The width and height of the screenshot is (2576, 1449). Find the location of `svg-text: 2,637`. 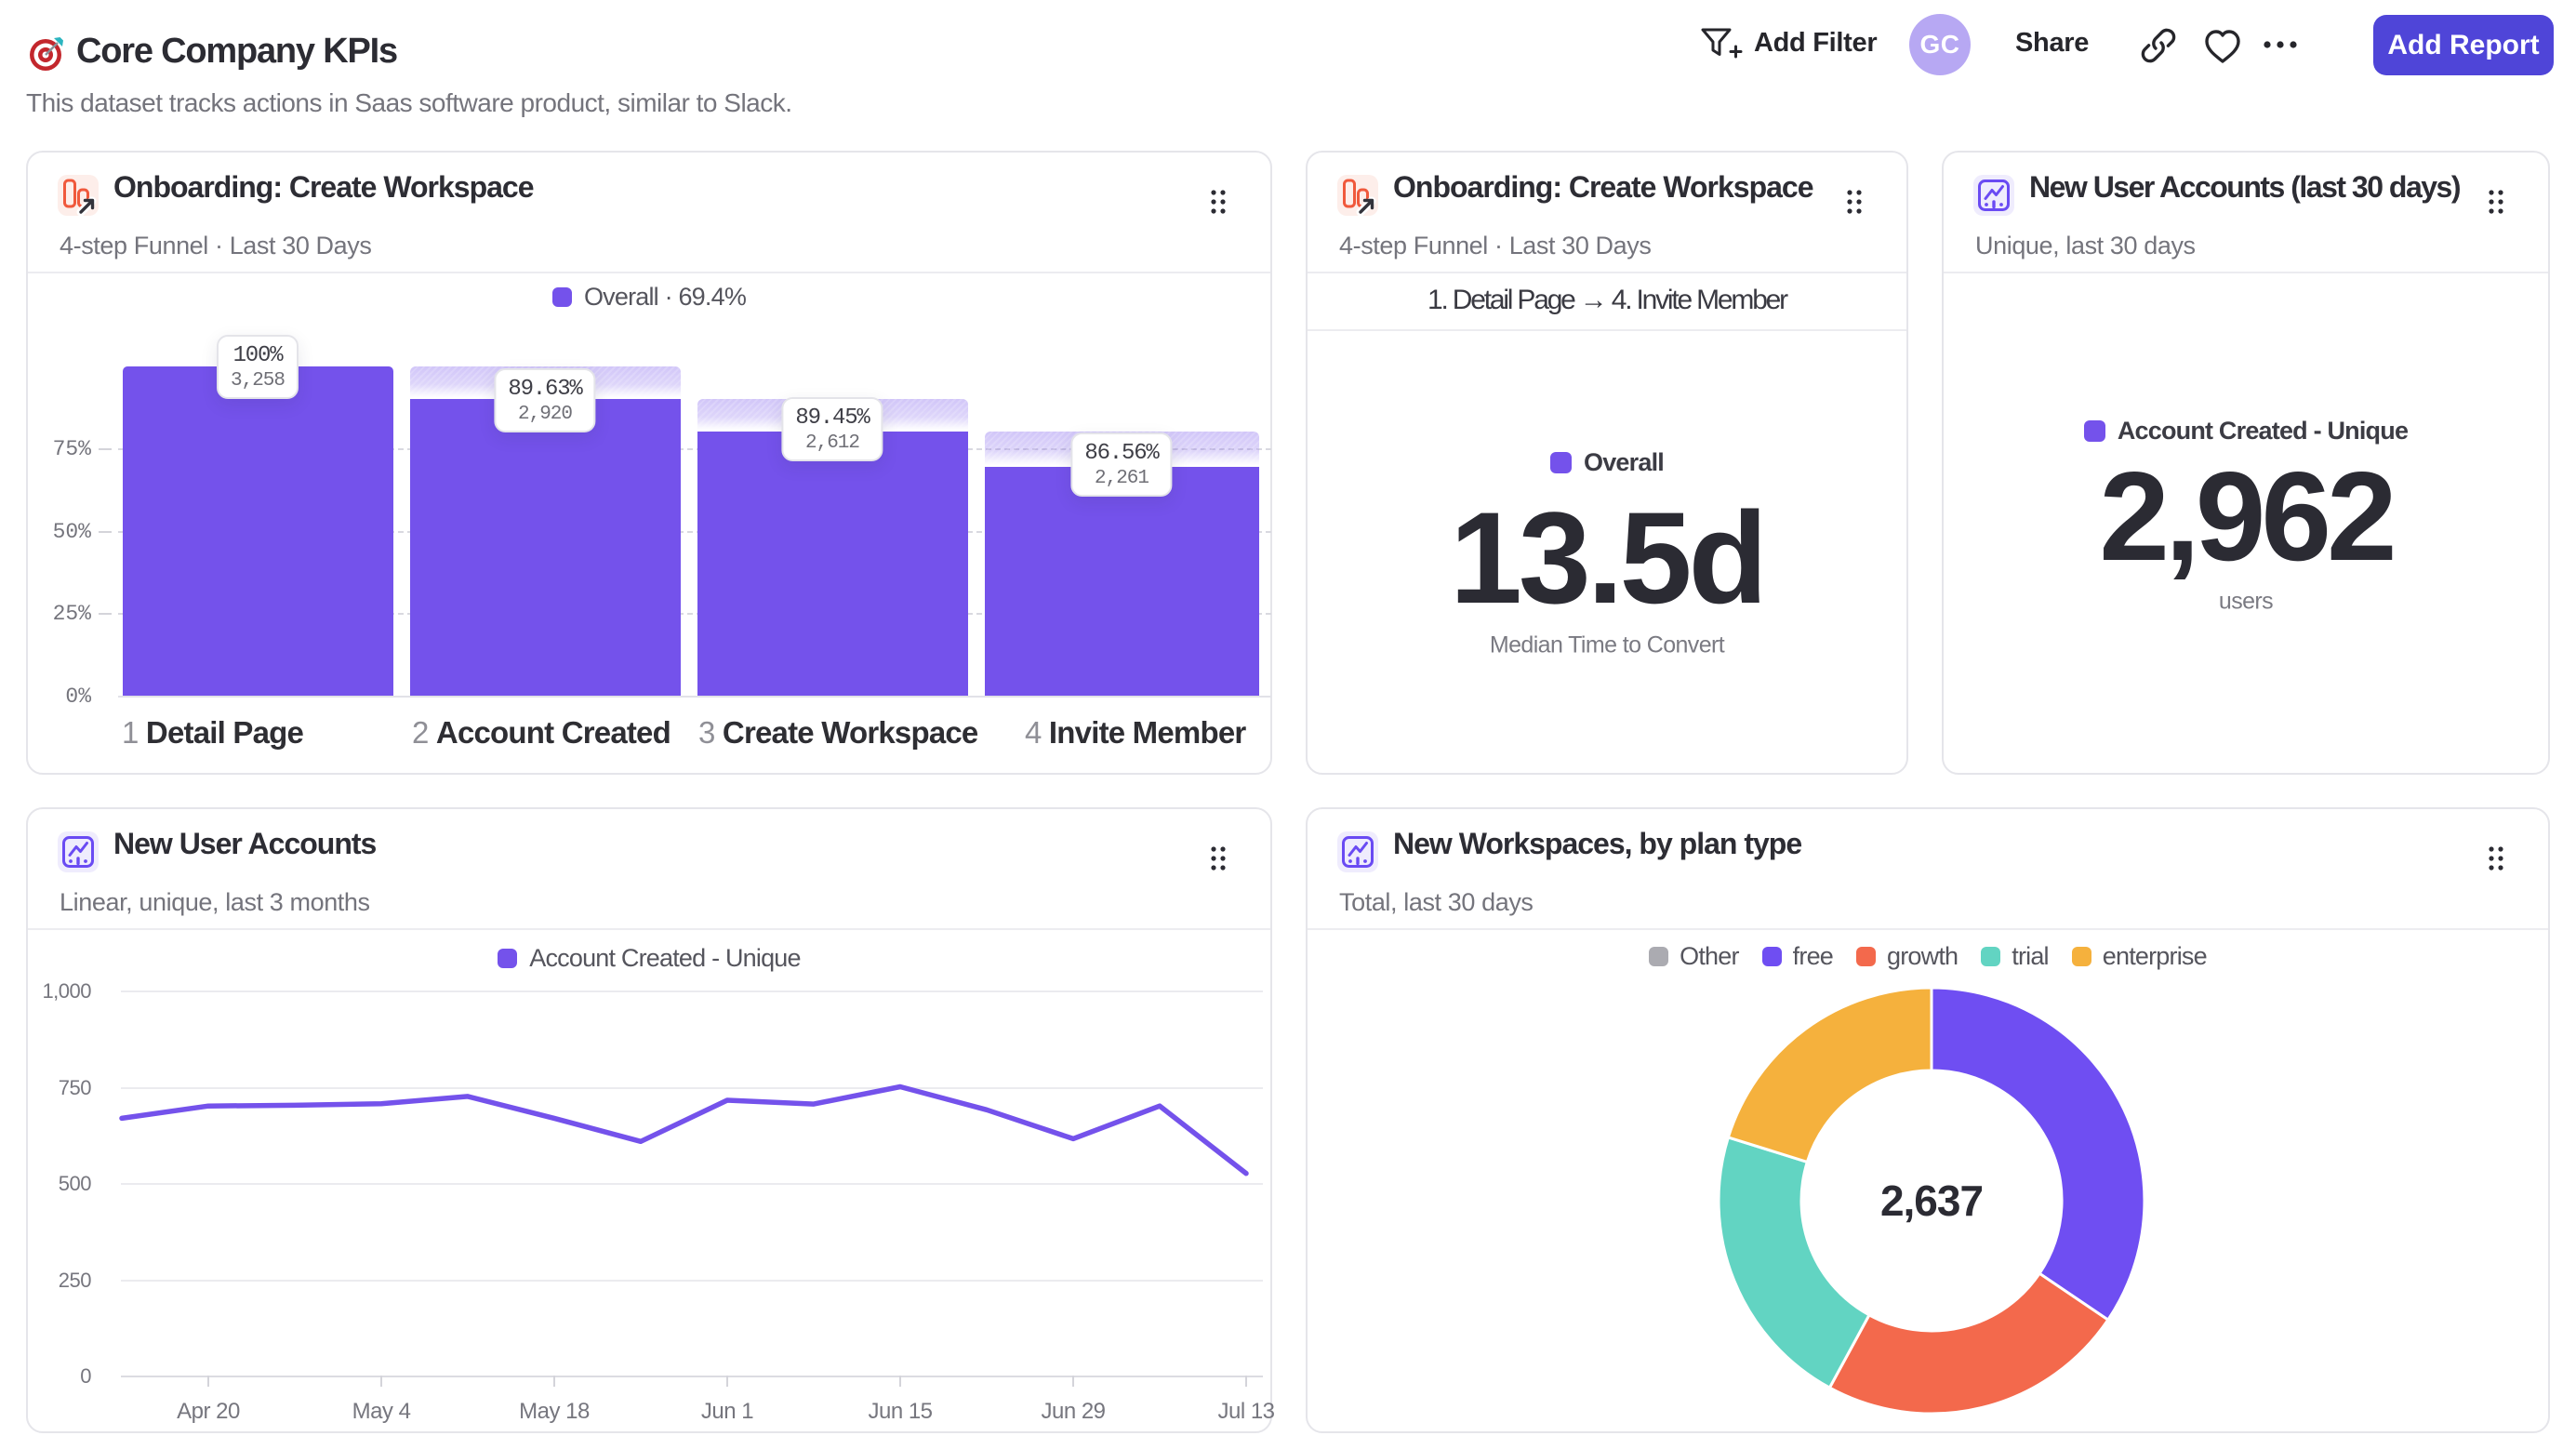

svg-text: 2,637 is located at coordinates (1931, 1200).